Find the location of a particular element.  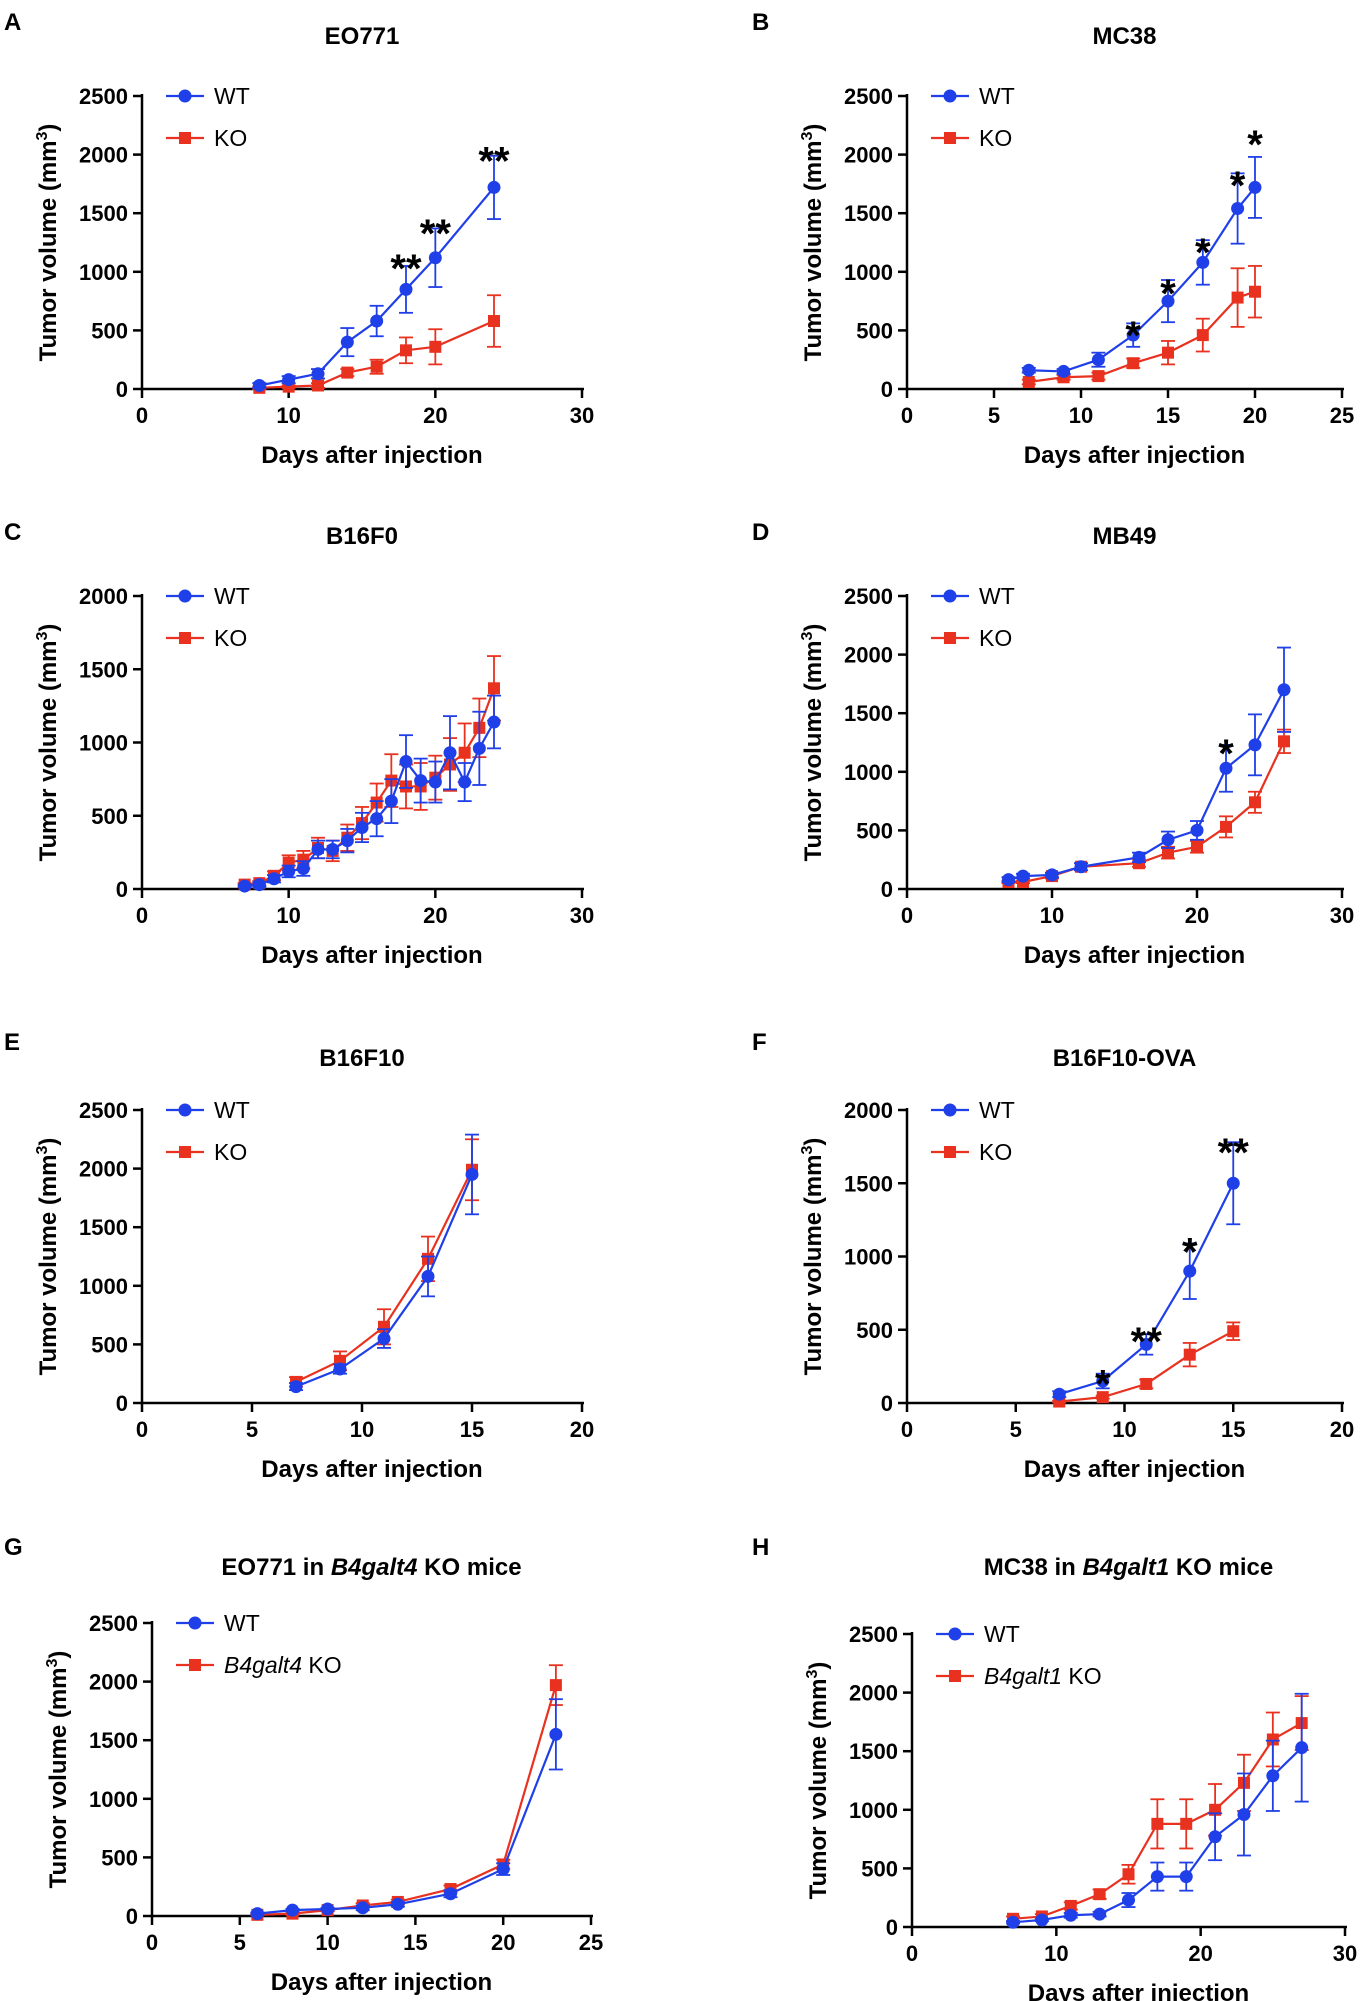

x-tick-label: 30 is located at coordinates (1345, 1953).